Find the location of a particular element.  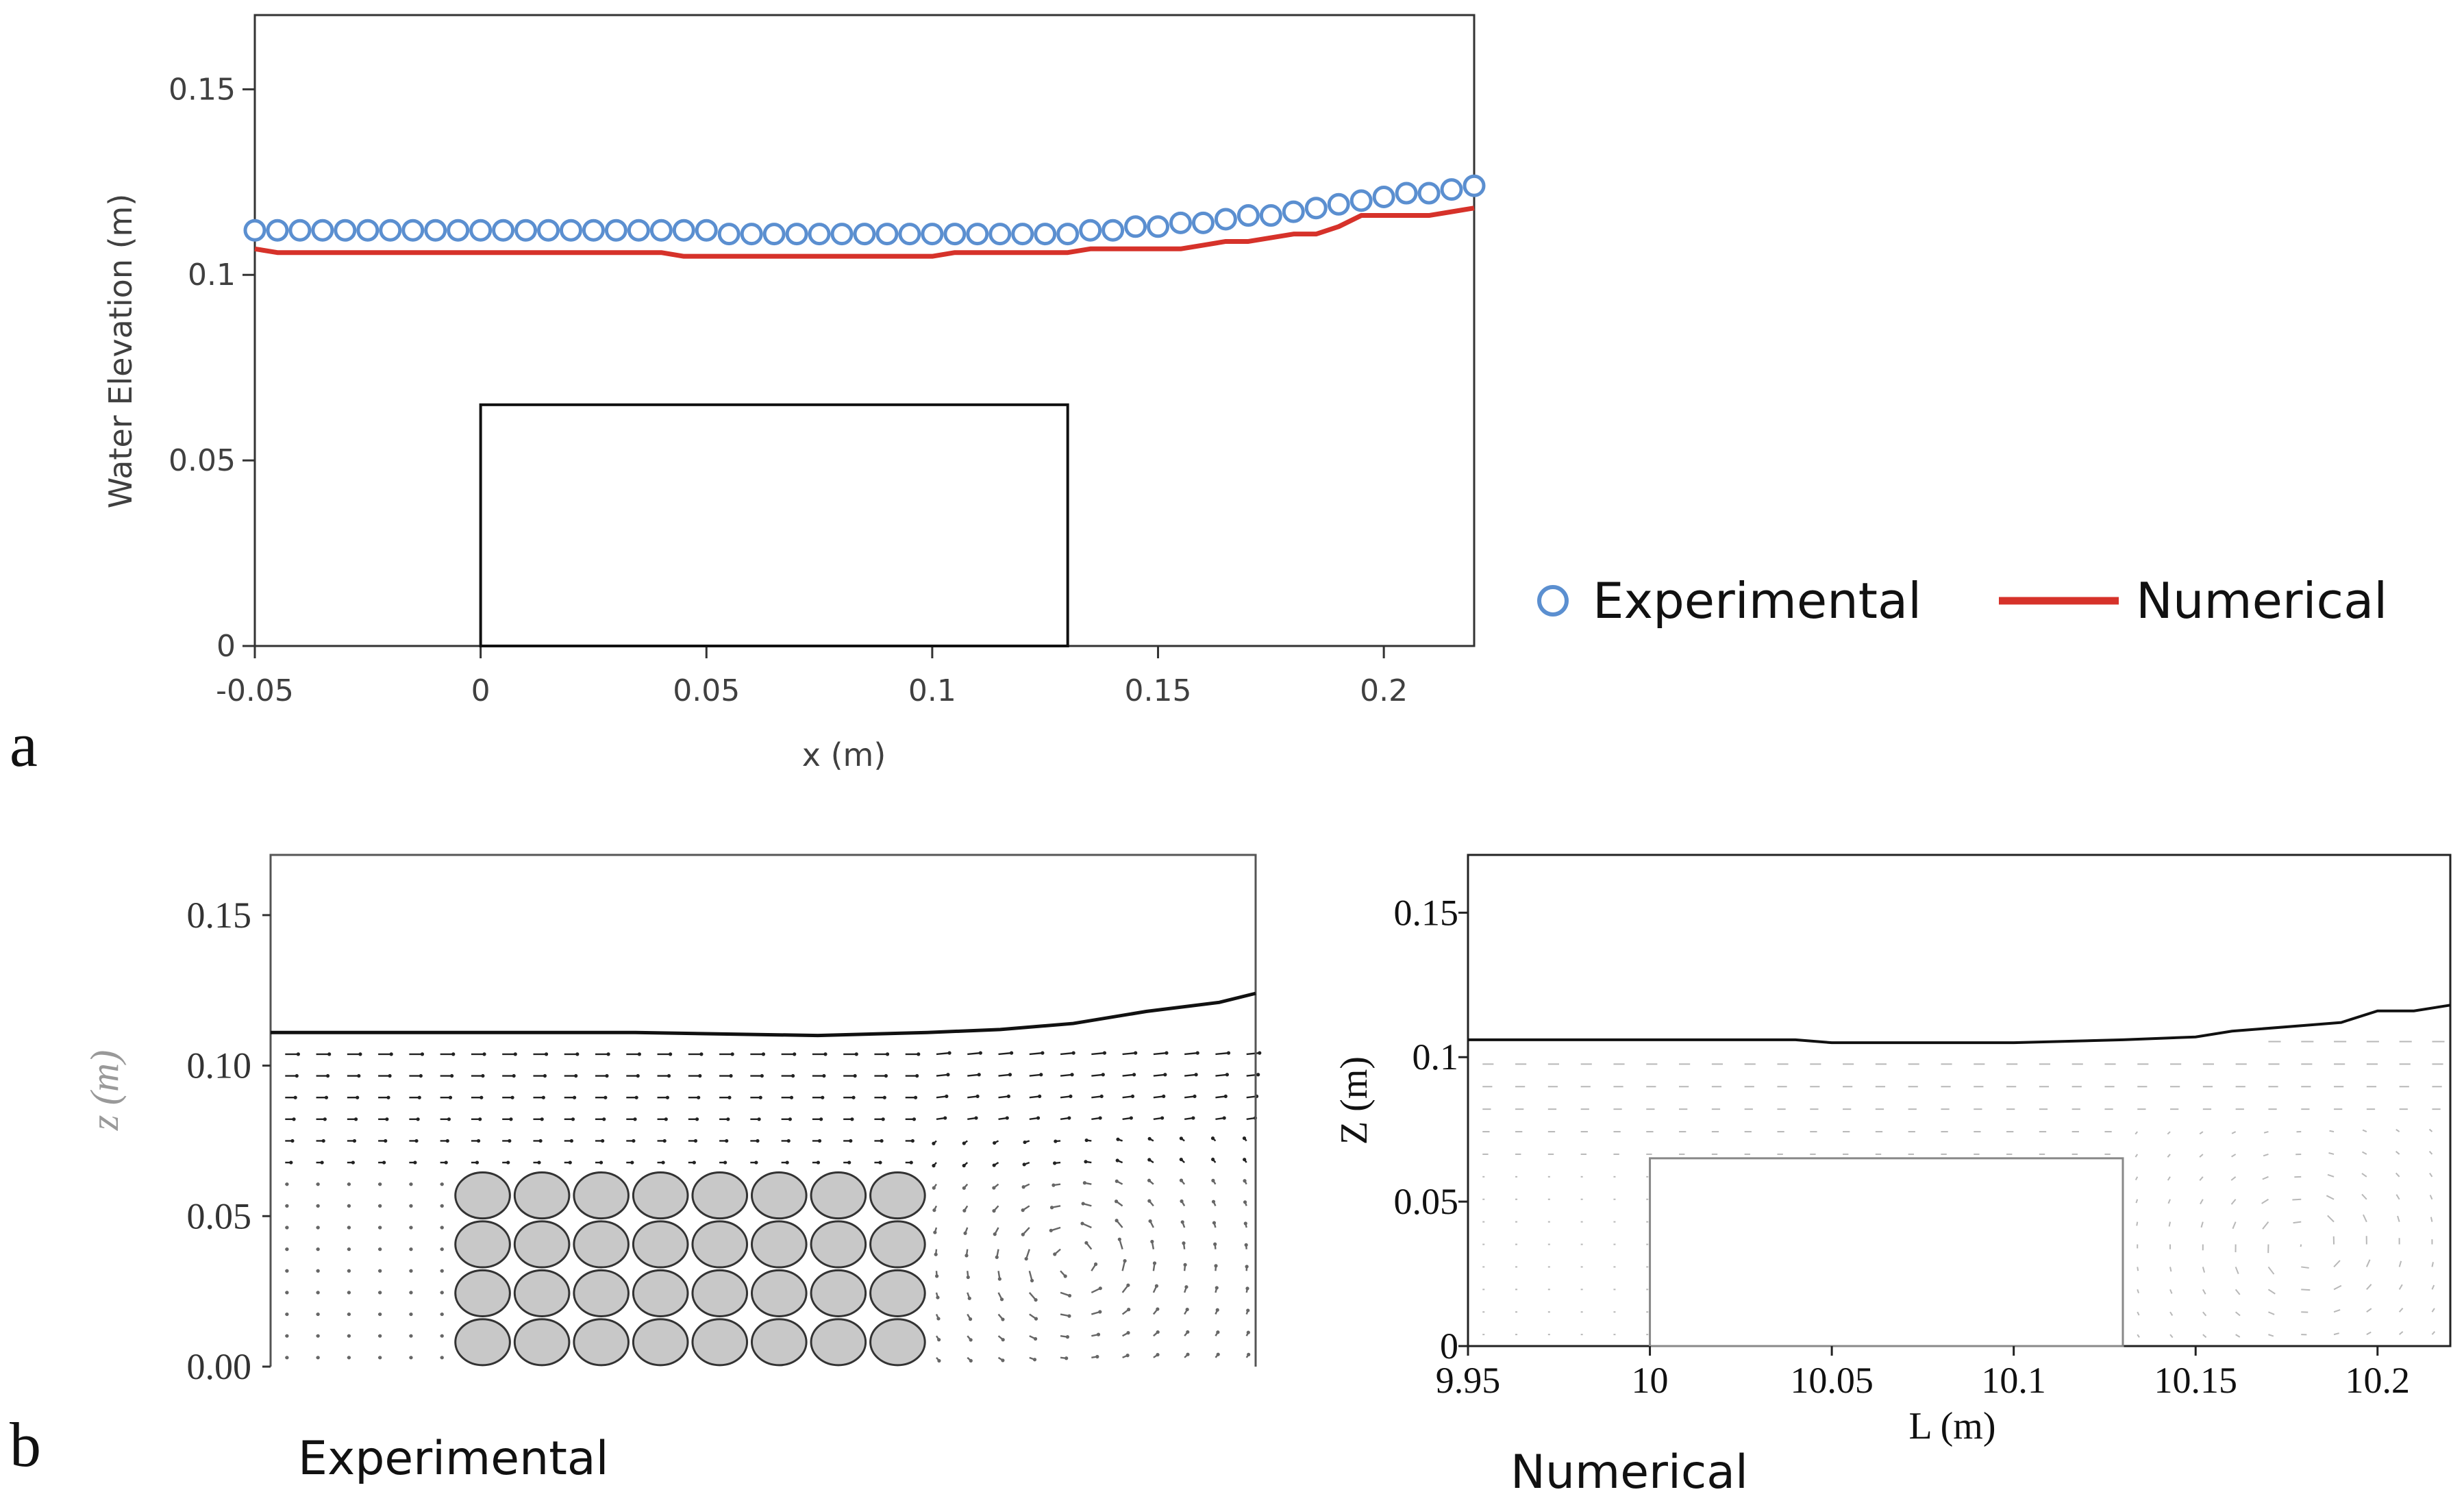

experimental-velocity-vectors is located at coordinates (773, 1207).